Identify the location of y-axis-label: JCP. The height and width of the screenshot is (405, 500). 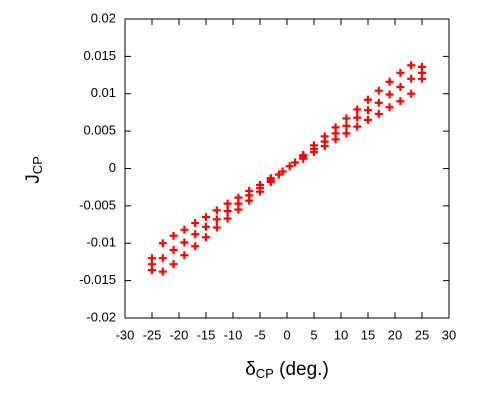
(34, 170).